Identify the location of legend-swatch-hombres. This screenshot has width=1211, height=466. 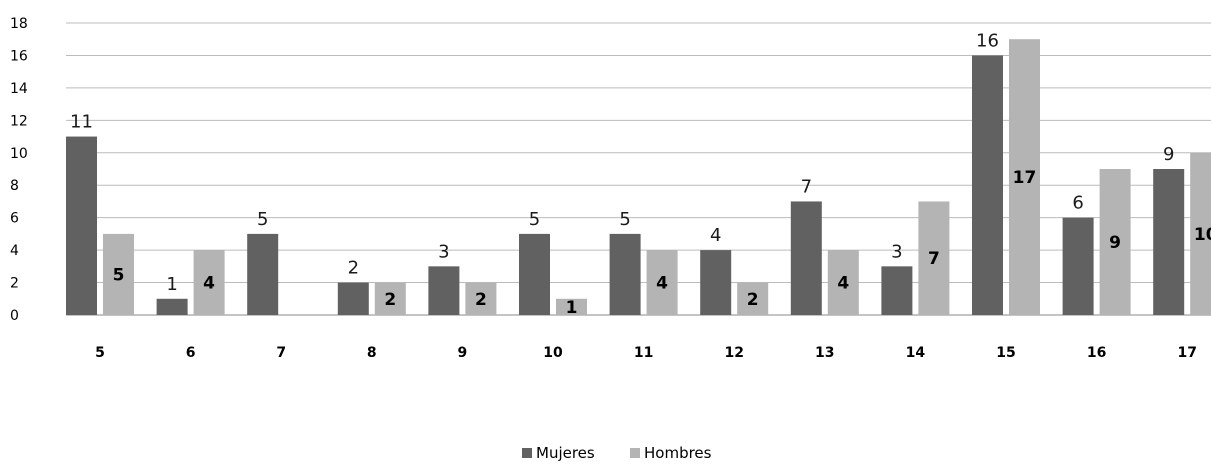
(635, 453).